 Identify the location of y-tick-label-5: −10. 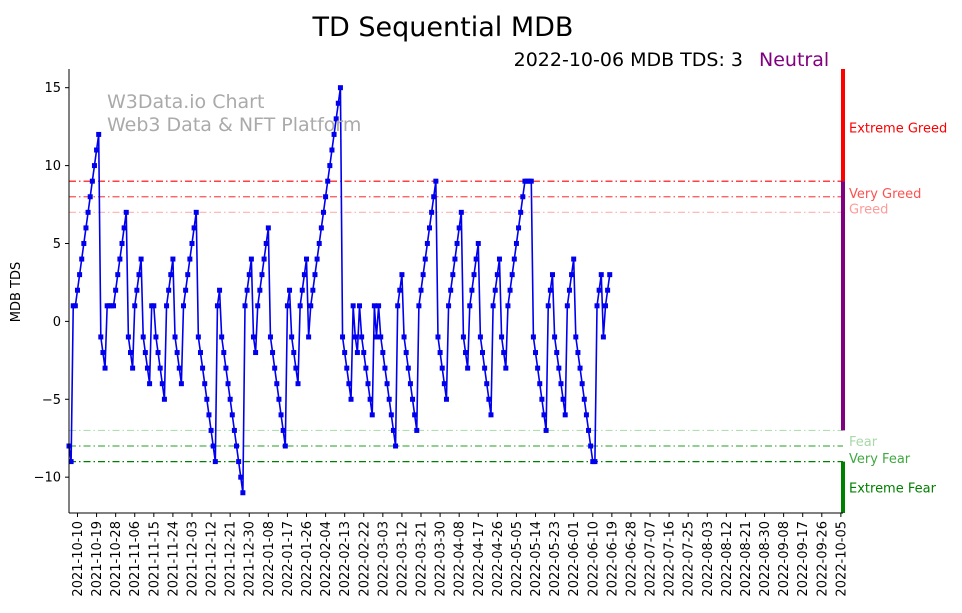
(47, 478).